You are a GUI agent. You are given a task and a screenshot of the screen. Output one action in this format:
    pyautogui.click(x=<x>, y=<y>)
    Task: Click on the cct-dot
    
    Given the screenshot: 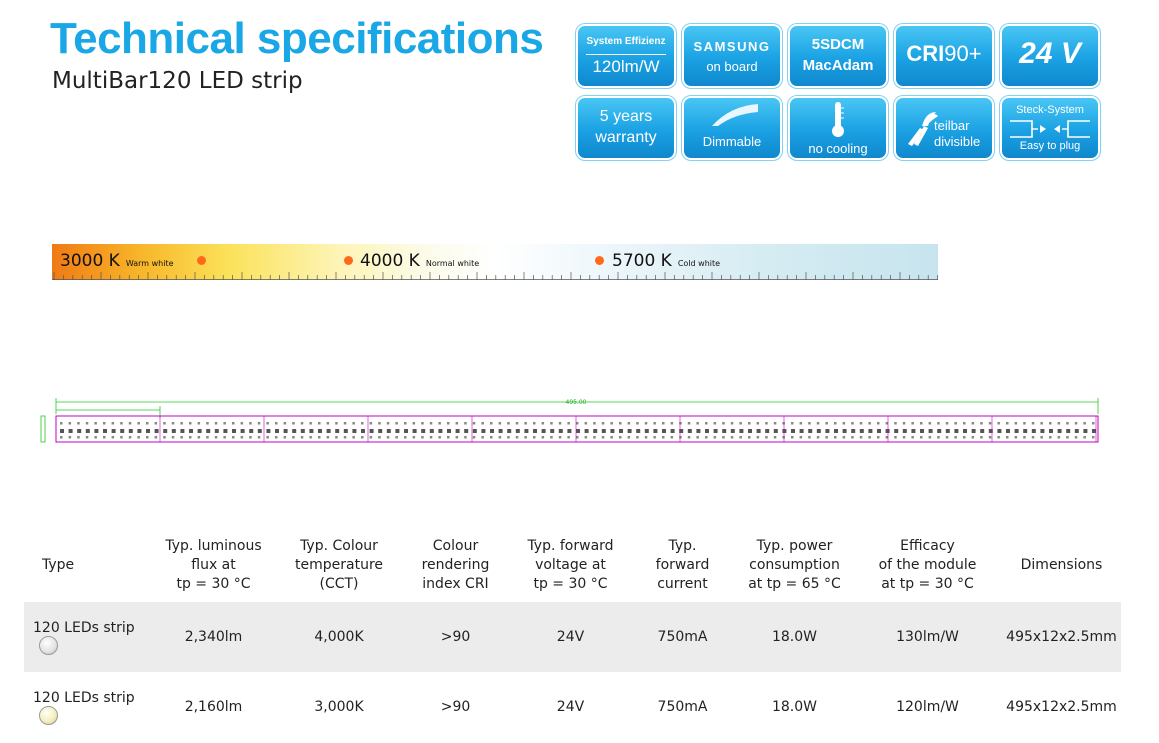 What is the action you would take?
    pyautogui.click(x=201, y=260)
    